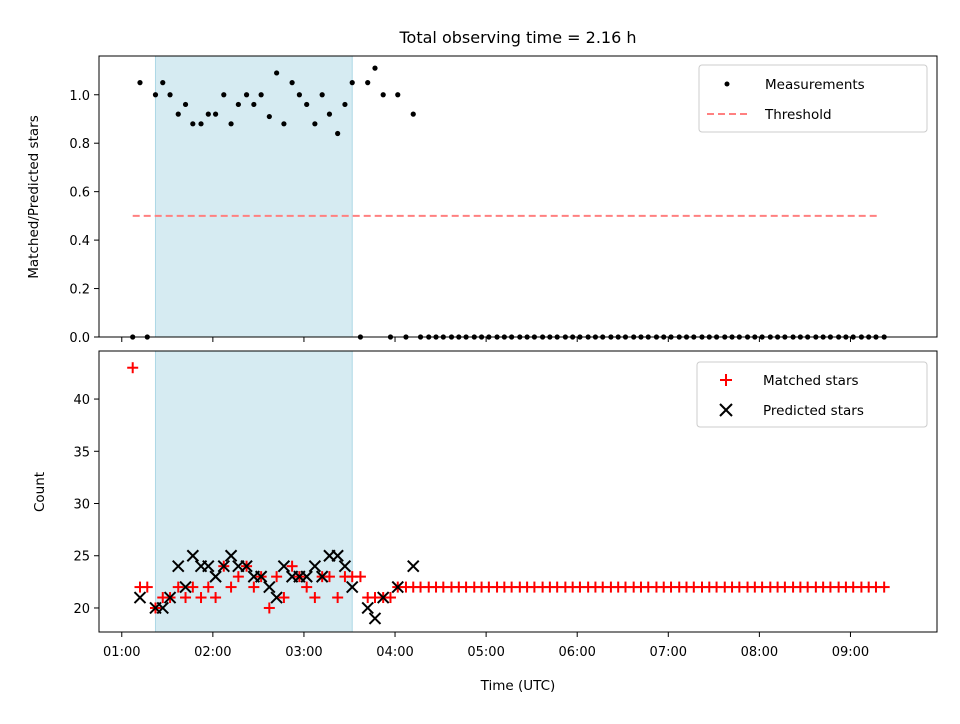 Image resolution: width=960 pixels, height=724 pixels. What do you see at coordinates (34, 196) in the screenshot?
I see `panel-top-ylabel: Matched/Predicted stars` at bounding box center [34, 196].